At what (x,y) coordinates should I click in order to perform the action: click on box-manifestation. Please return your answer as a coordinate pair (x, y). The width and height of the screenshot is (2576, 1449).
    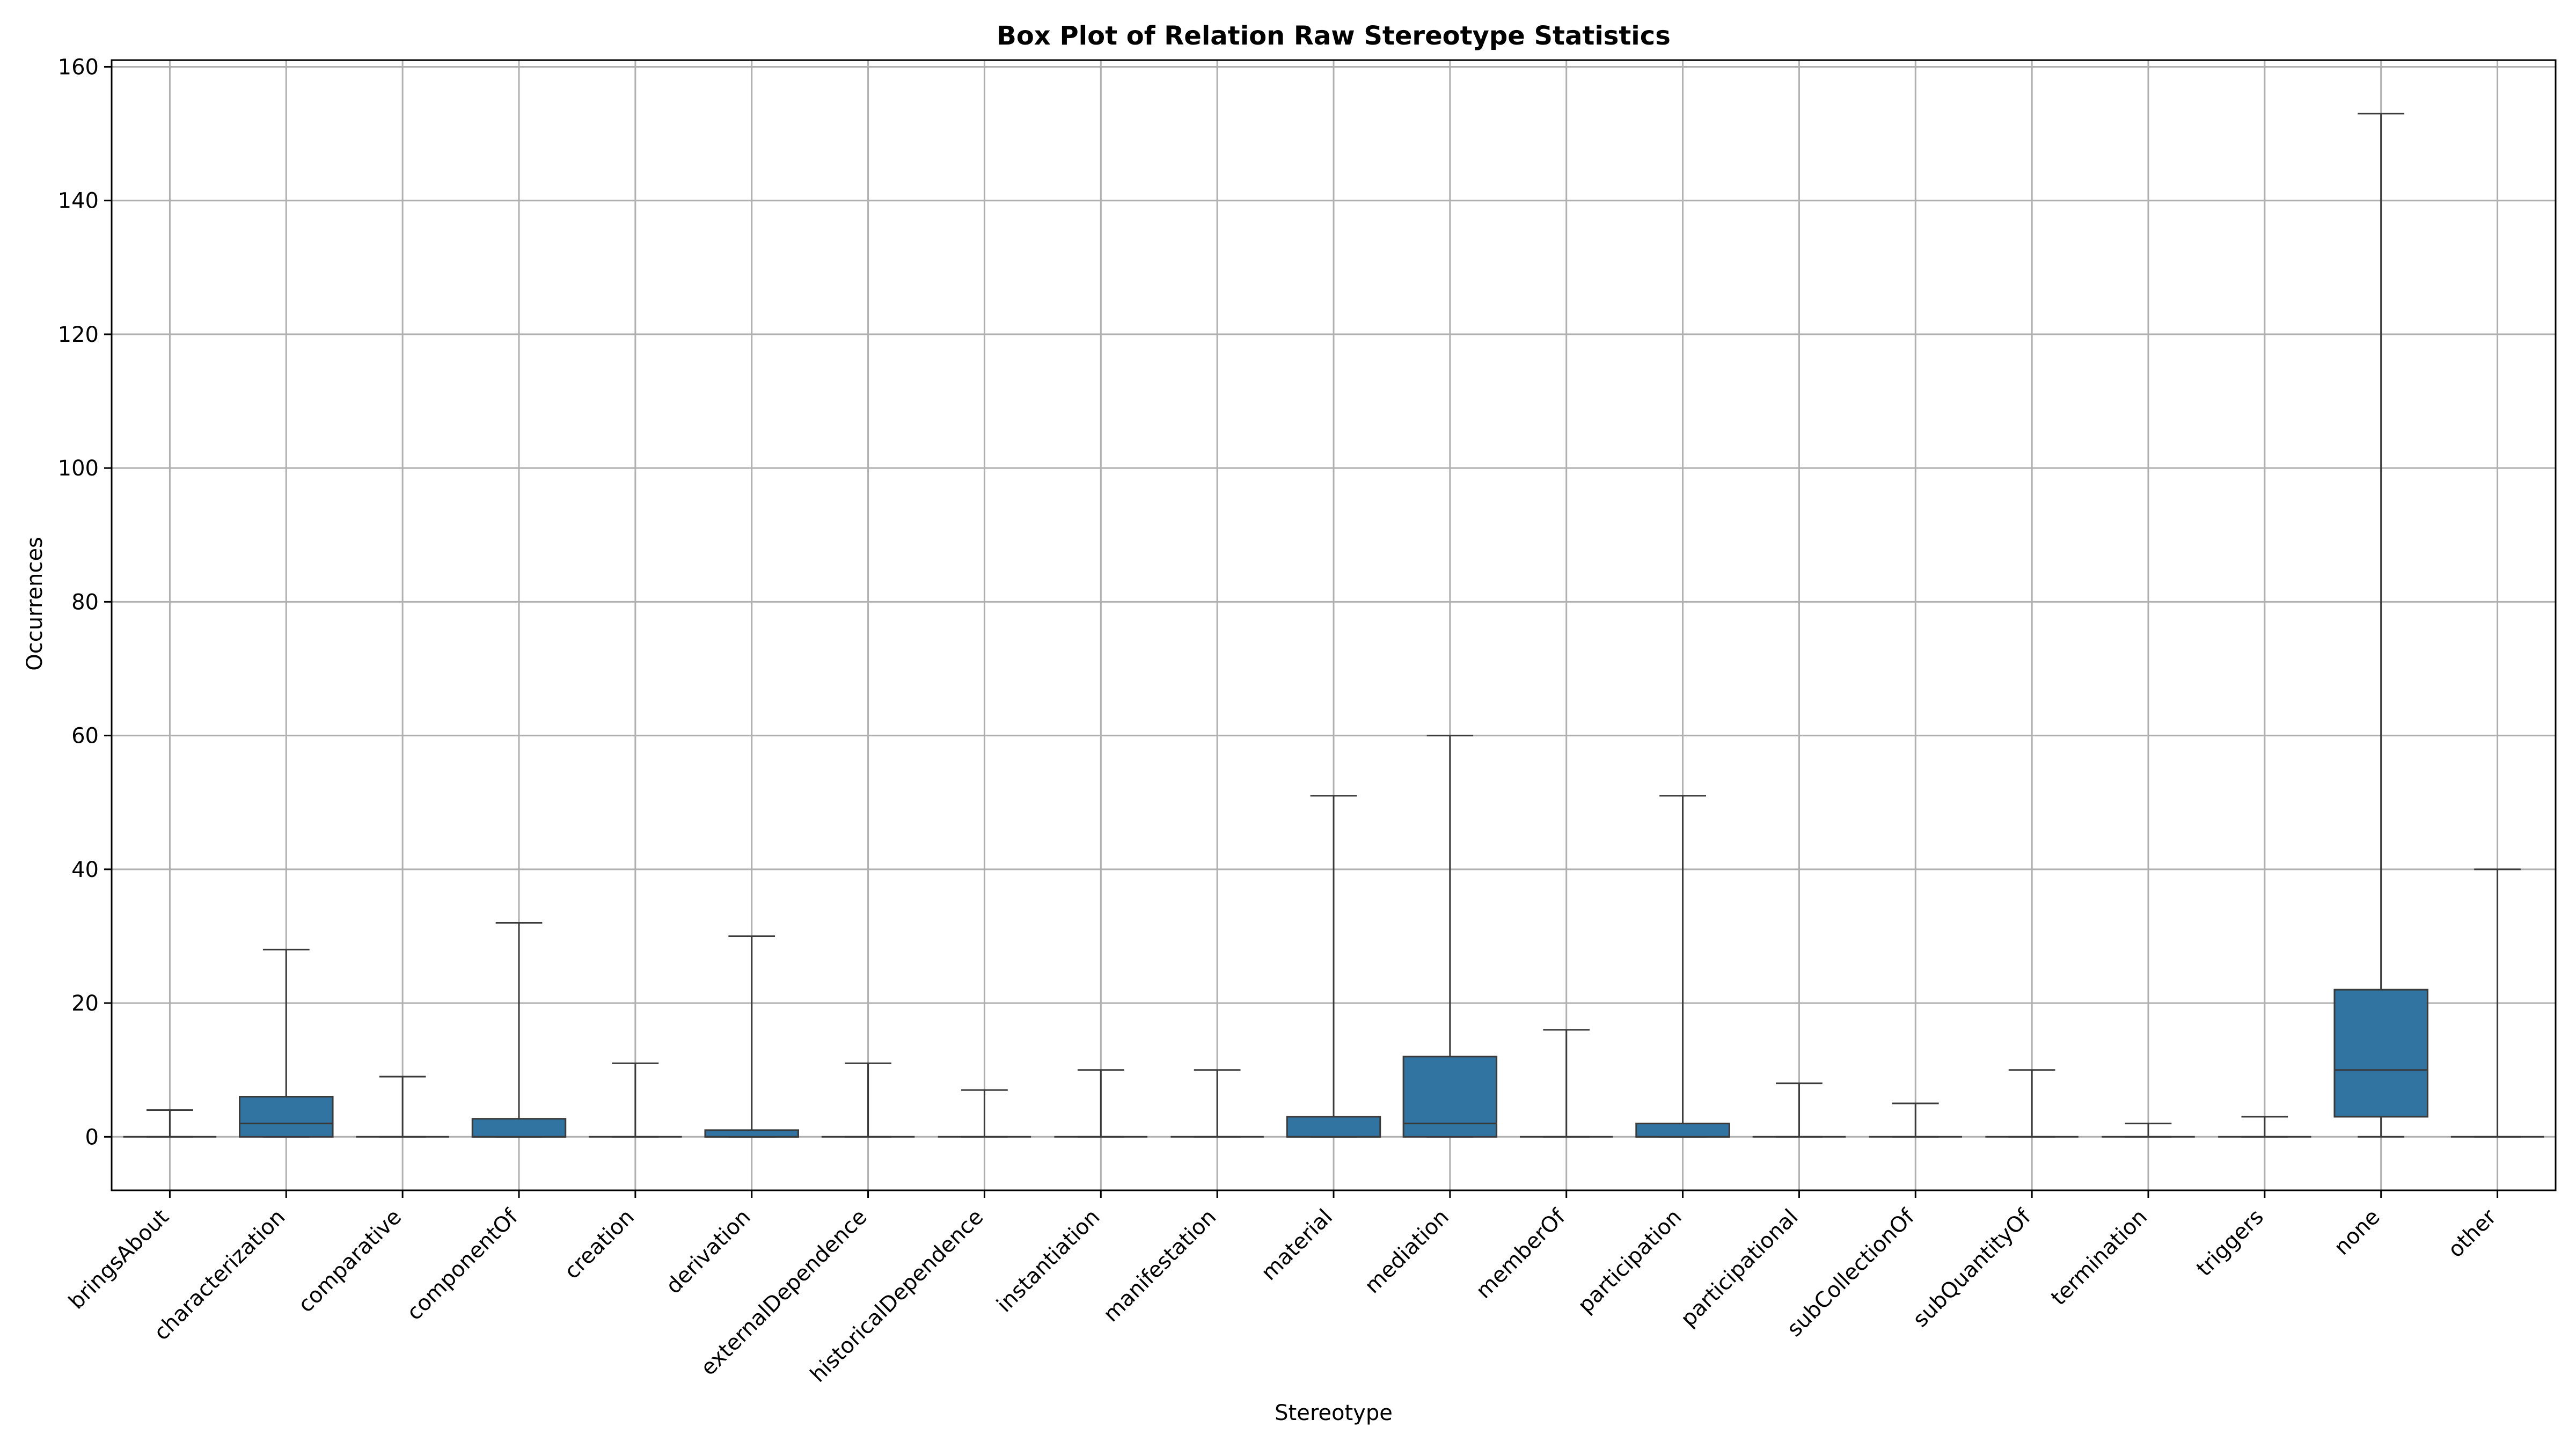
    Looking at the image, I should click on (1217, 1103).